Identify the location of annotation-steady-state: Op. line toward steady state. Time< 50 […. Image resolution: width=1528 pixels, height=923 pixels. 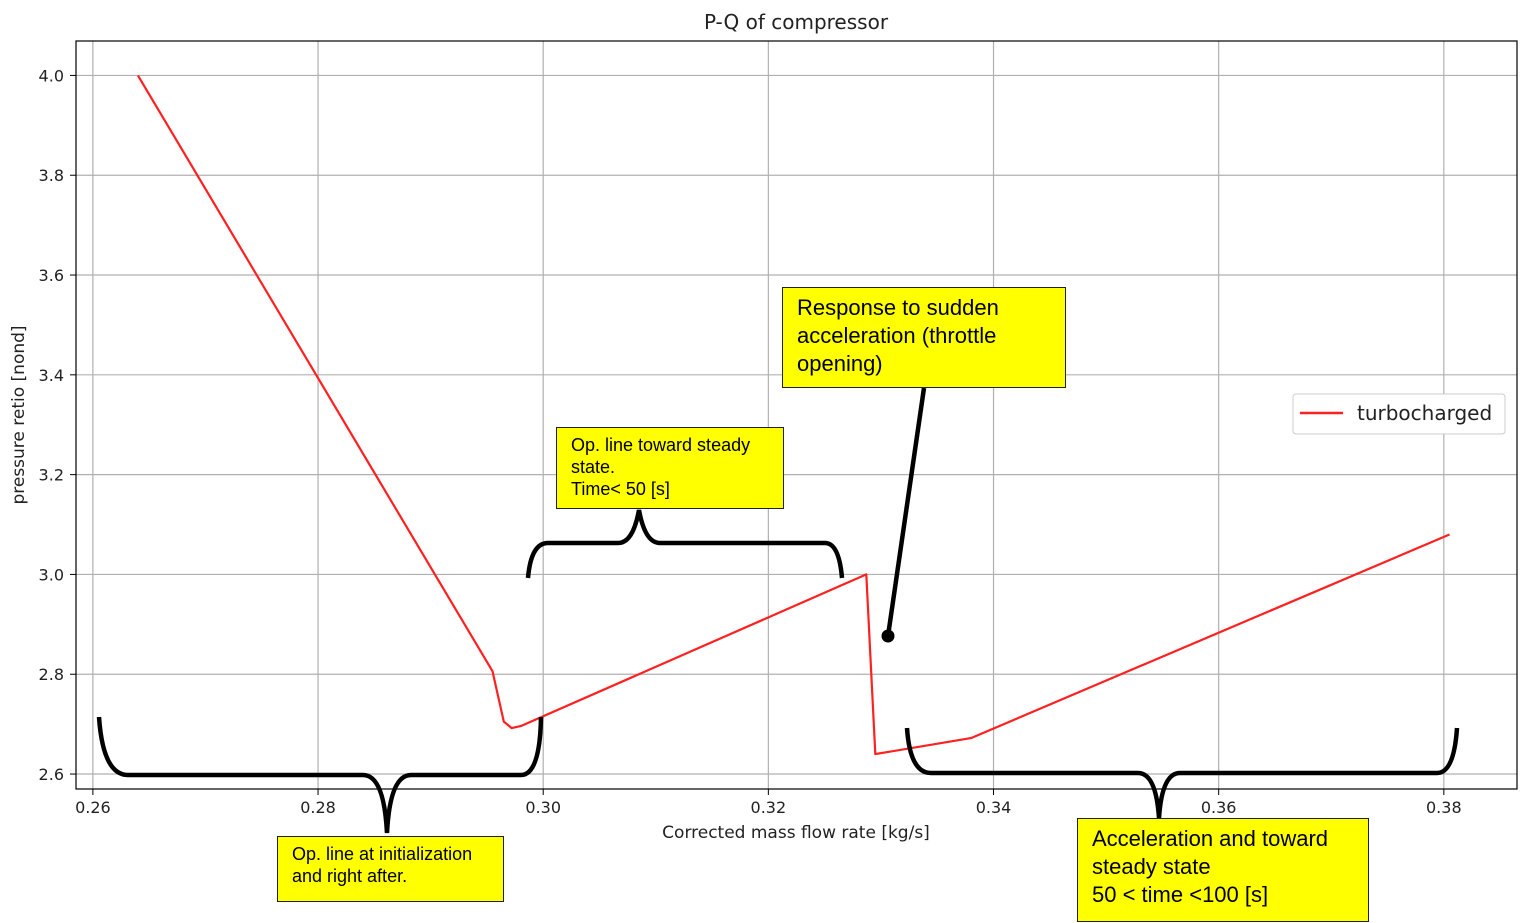
(670, 468).